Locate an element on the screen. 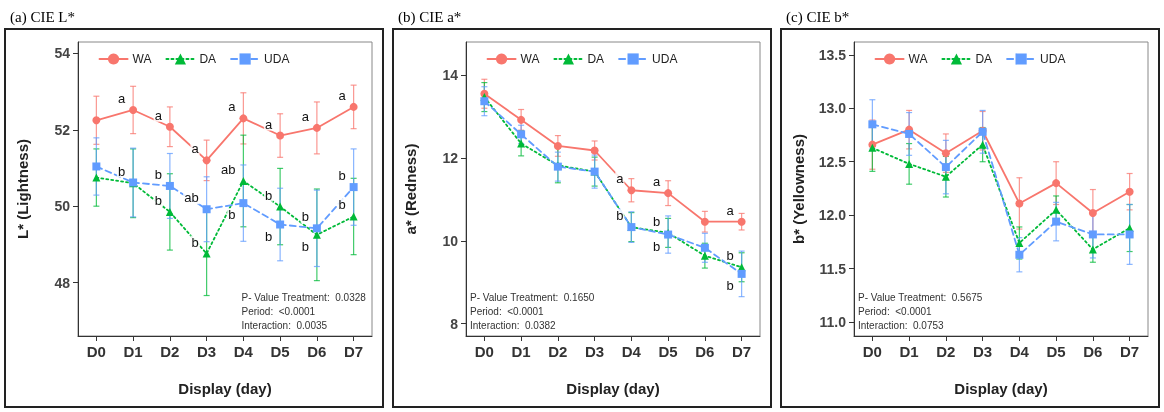 The height and width of the screenshot is (412, 1164). y-axis-title: L* (Lightness) is located at coordinates (22, 189).